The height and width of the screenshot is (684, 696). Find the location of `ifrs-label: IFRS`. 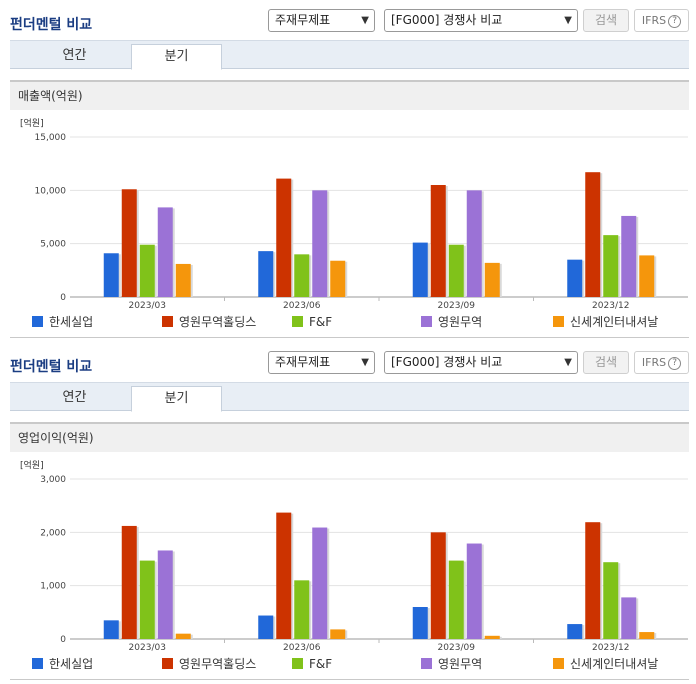

ifrs-label: IFRS is located at coordinates (654, 362).